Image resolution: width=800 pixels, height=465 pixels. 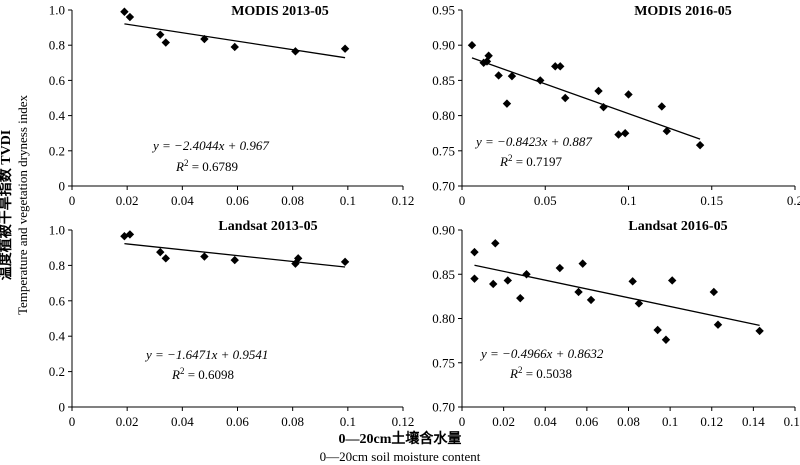 What do you see at coordinates (711, 200) in the screenshot?
I see `x-tick-label: 0.15` at bounding box center [711, 200].